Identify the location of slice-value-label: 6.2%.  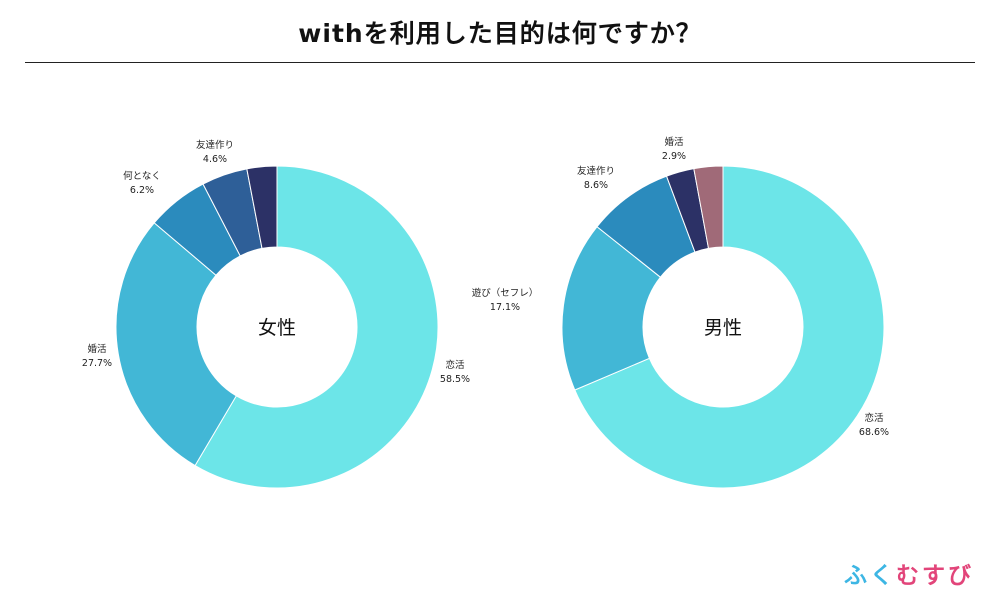
(142, 190).